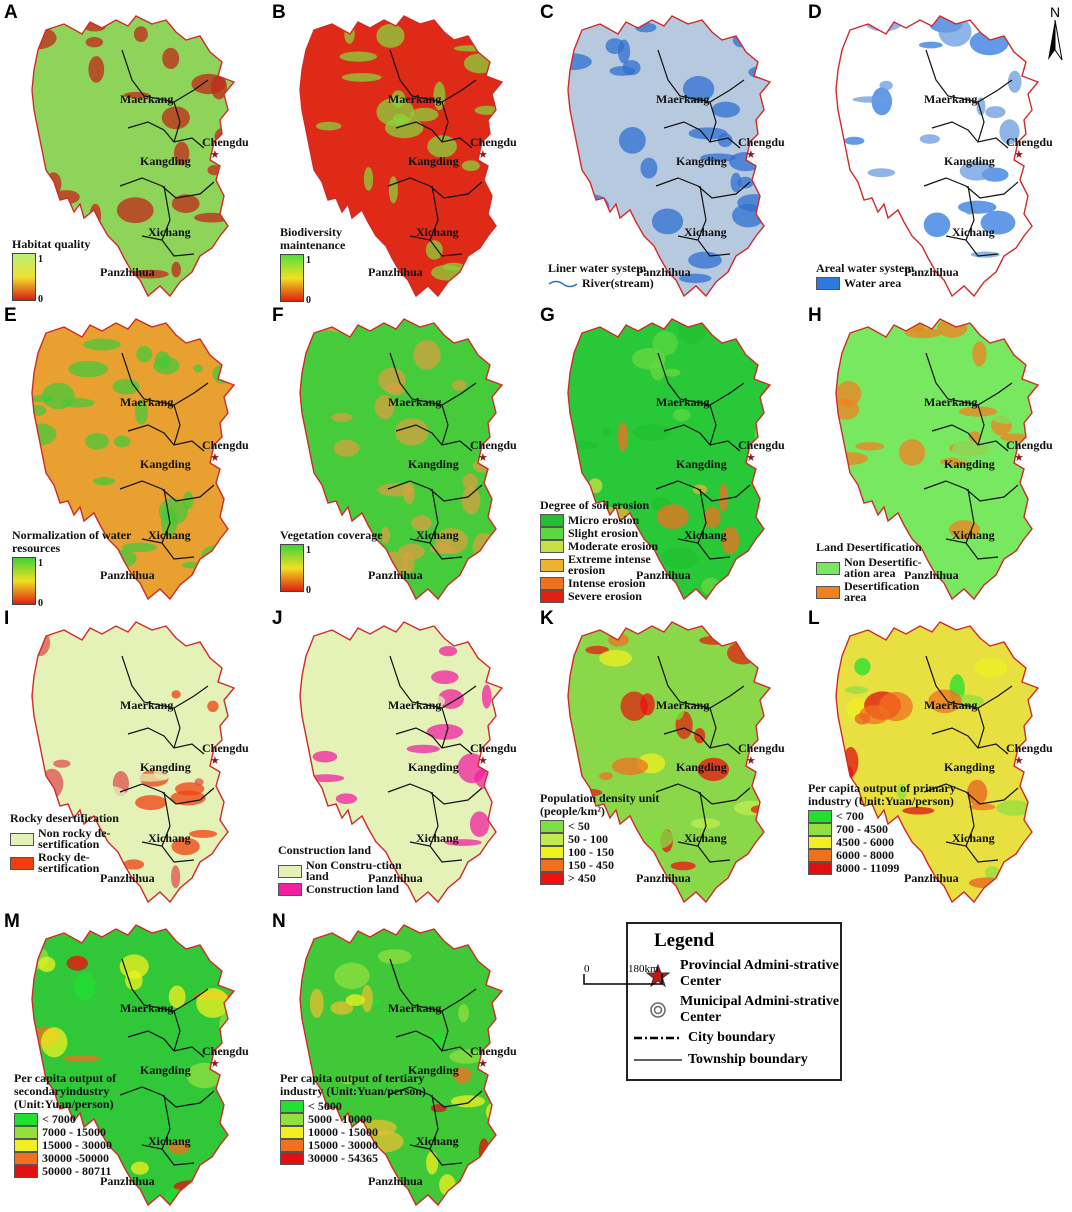  I want to click on panel-legend-c: Liner water system River(stream), so click(623, 276).